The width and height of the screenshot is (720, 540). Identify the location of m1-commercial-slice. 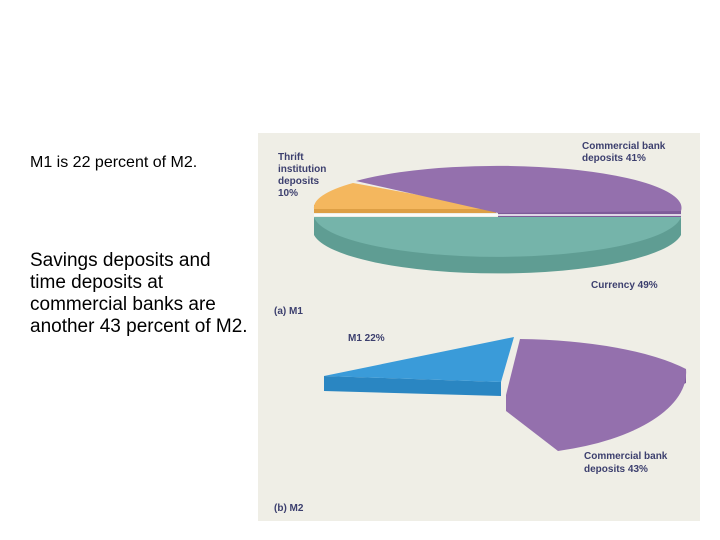
(519, 189).